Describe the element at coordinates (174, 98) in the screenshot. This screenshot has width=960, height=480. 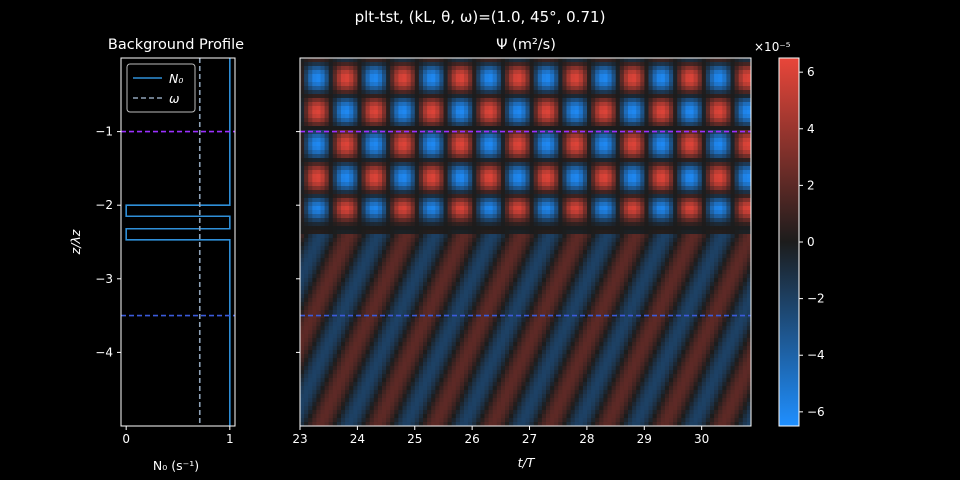
I see `legend-label: ω` at that location.